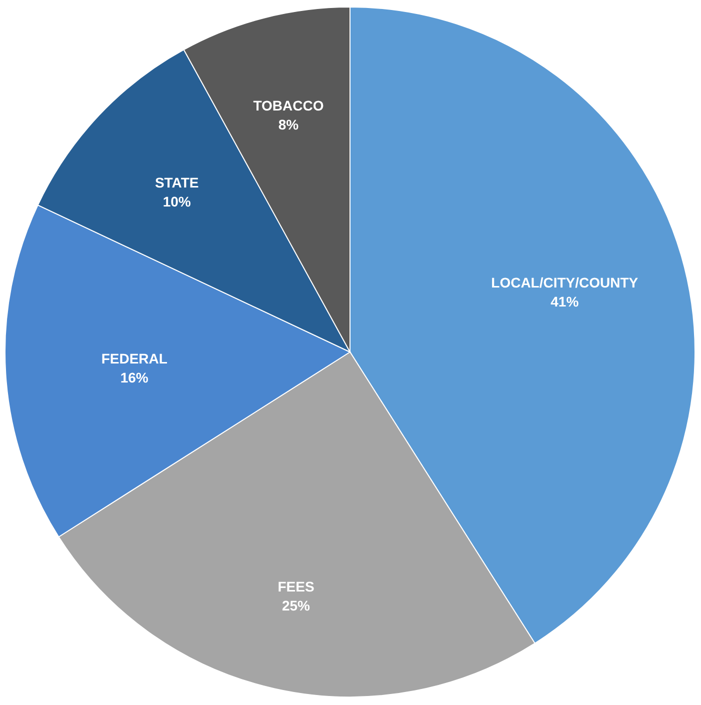  I want to click on data-label: 25%, so click(296, 606).